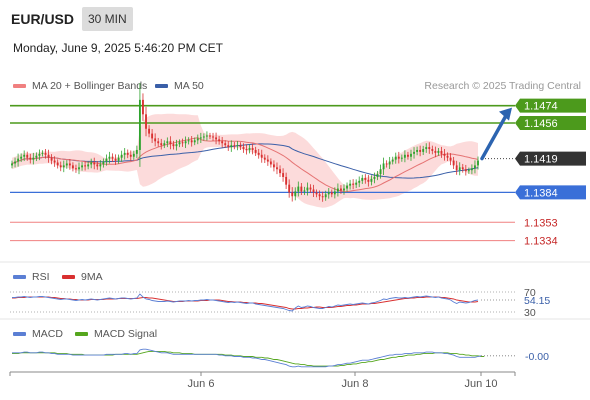  What do you see at coordinates (245, 302) in the screenshot?
I see `rsi-line` at bounding box center [245, 302].